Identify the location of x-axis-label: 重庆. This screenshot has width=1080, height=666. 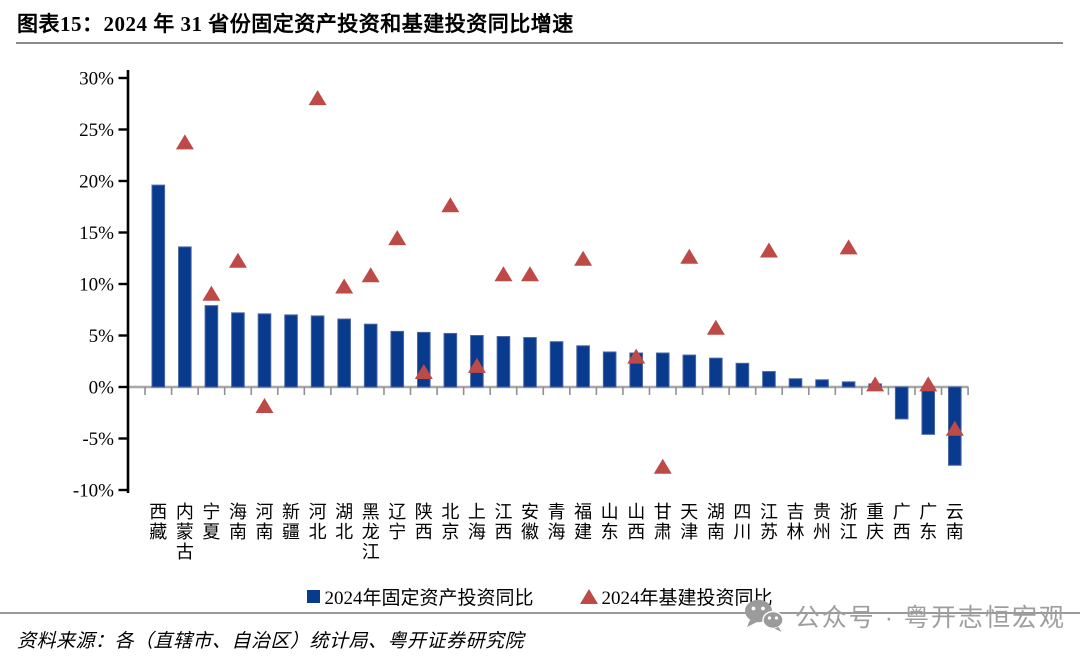
(875, 522).